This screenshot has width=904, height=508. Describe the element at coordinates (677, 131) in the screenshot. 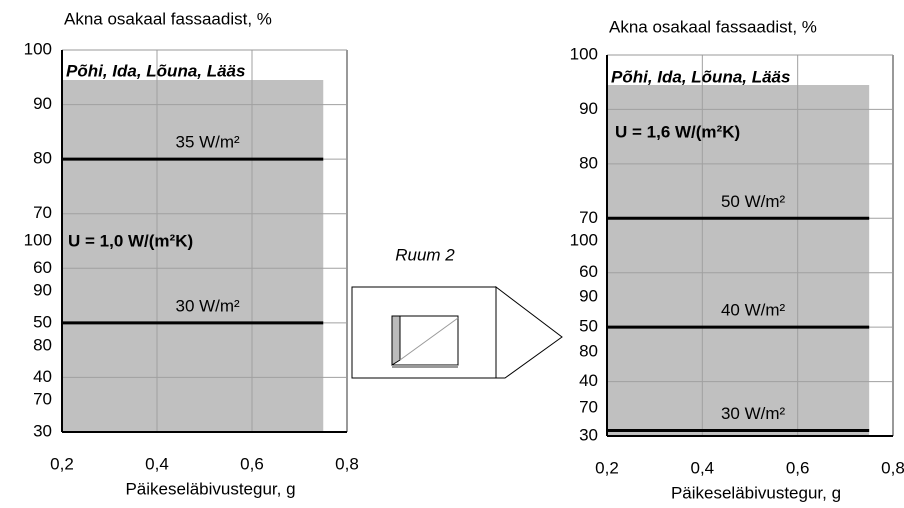

I see `annotation: U = 1,6 W/(m²K)` at that location.